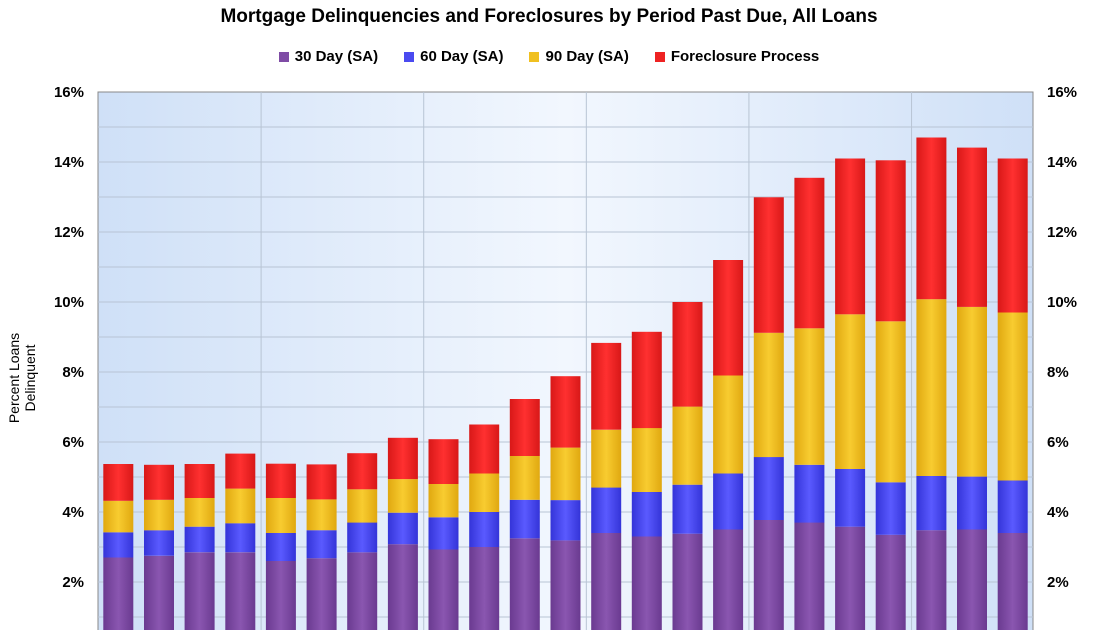 This screenshot has width=1098, height=630. I want to click on y-tick-label-left: 12%, so click(69, 232).